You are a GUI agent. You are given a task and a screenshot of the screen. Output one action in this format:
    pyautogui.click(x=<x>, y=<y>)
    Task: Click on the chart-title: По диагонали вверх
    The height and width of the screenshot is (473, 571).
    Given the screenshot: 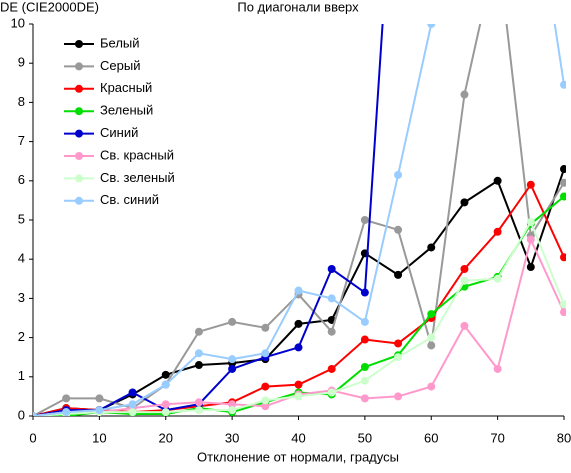 What is the action you would take?
    pyautogui.click(x=298, y=7)
    